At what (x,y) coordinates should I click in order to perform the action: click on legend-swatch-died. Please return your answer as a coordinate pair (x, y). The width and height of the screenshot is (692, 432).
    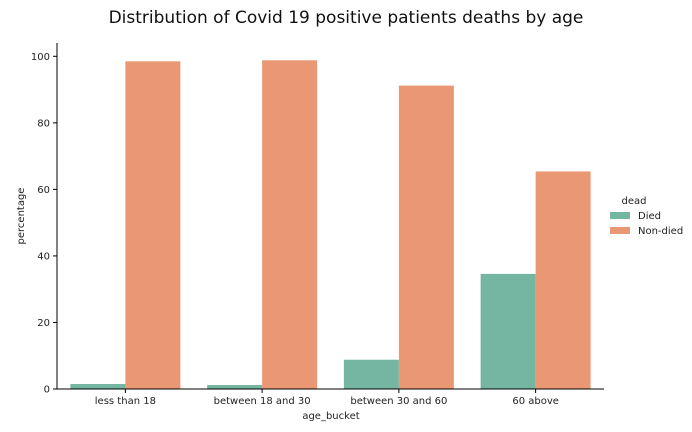
    Looking at the image, I should click on (620, 215).